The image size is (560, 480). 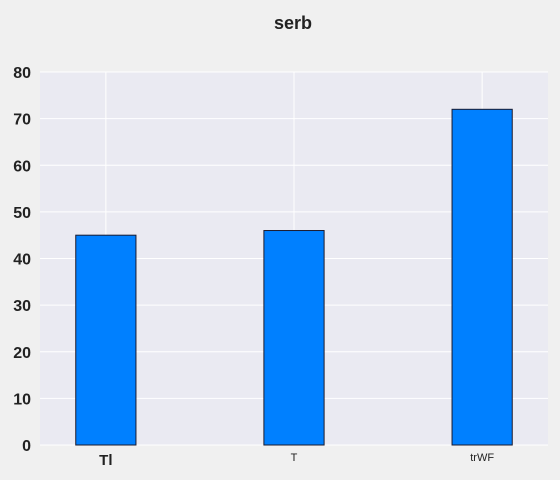 I want to click on y-tick-label: 60, so click(x=22, y=166).